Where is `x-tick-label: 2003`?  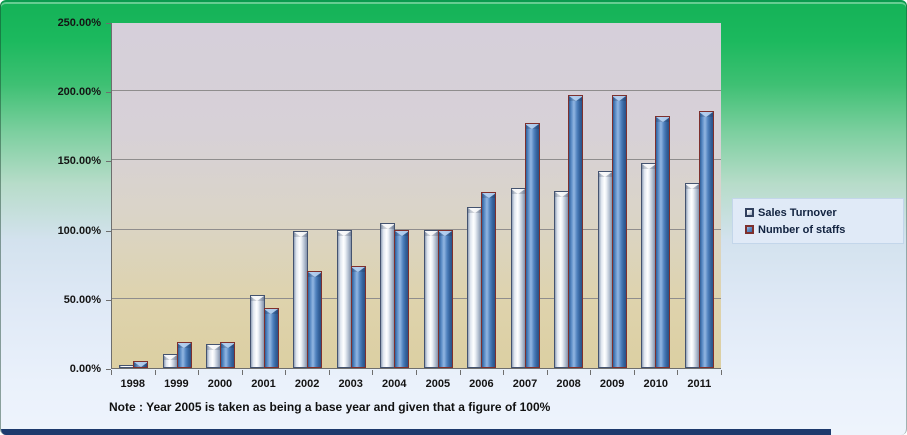 x-tick-label: 2003 is located at coordinates (350, 384).